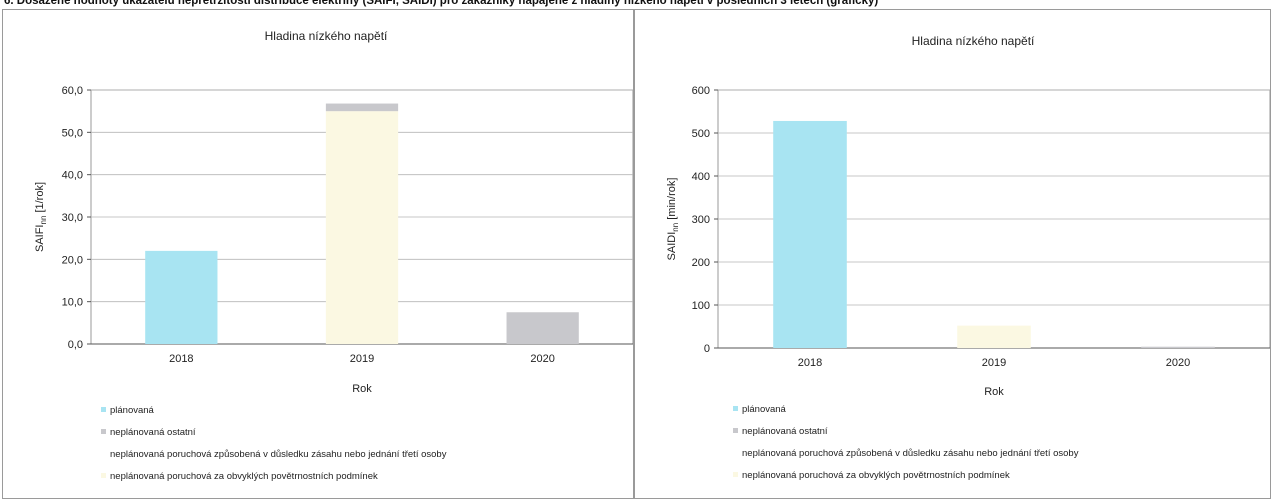 This screenshot has width=1273, height=501. What do you see at coordinates (72, 133) in the screenshot?
I see `y-tick-label: 50,0` at bounding box center [72, 133].